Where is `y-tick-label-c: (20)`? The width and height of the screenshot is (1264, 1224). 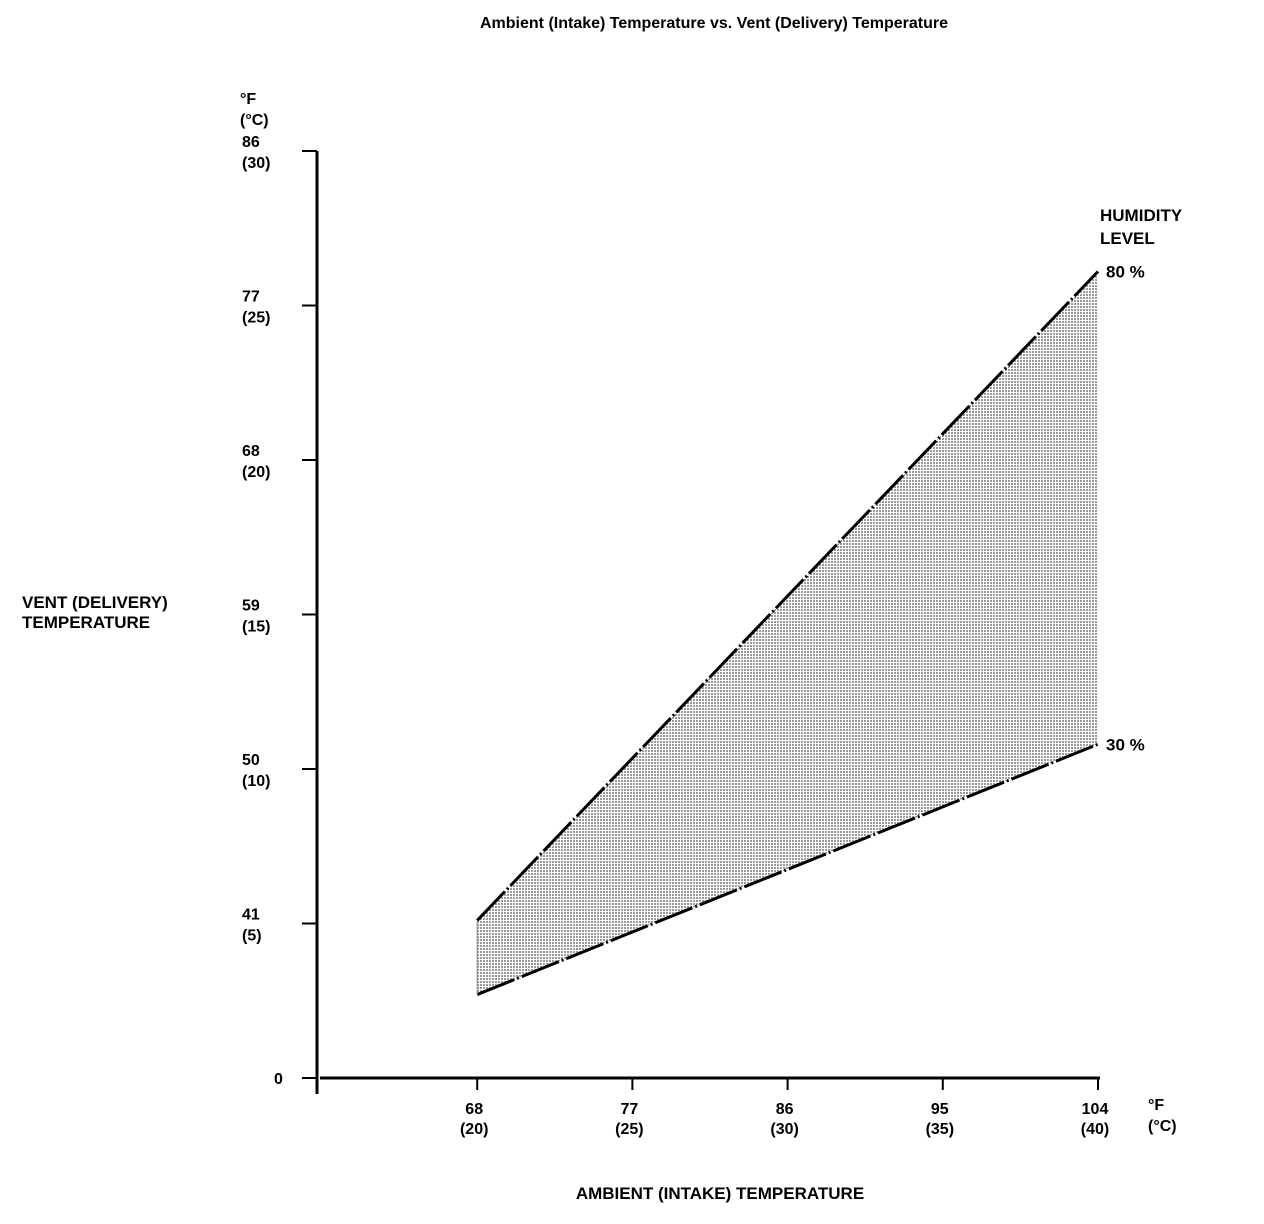
y-tick-label-c: (20) is located at coordinates (256, 472).